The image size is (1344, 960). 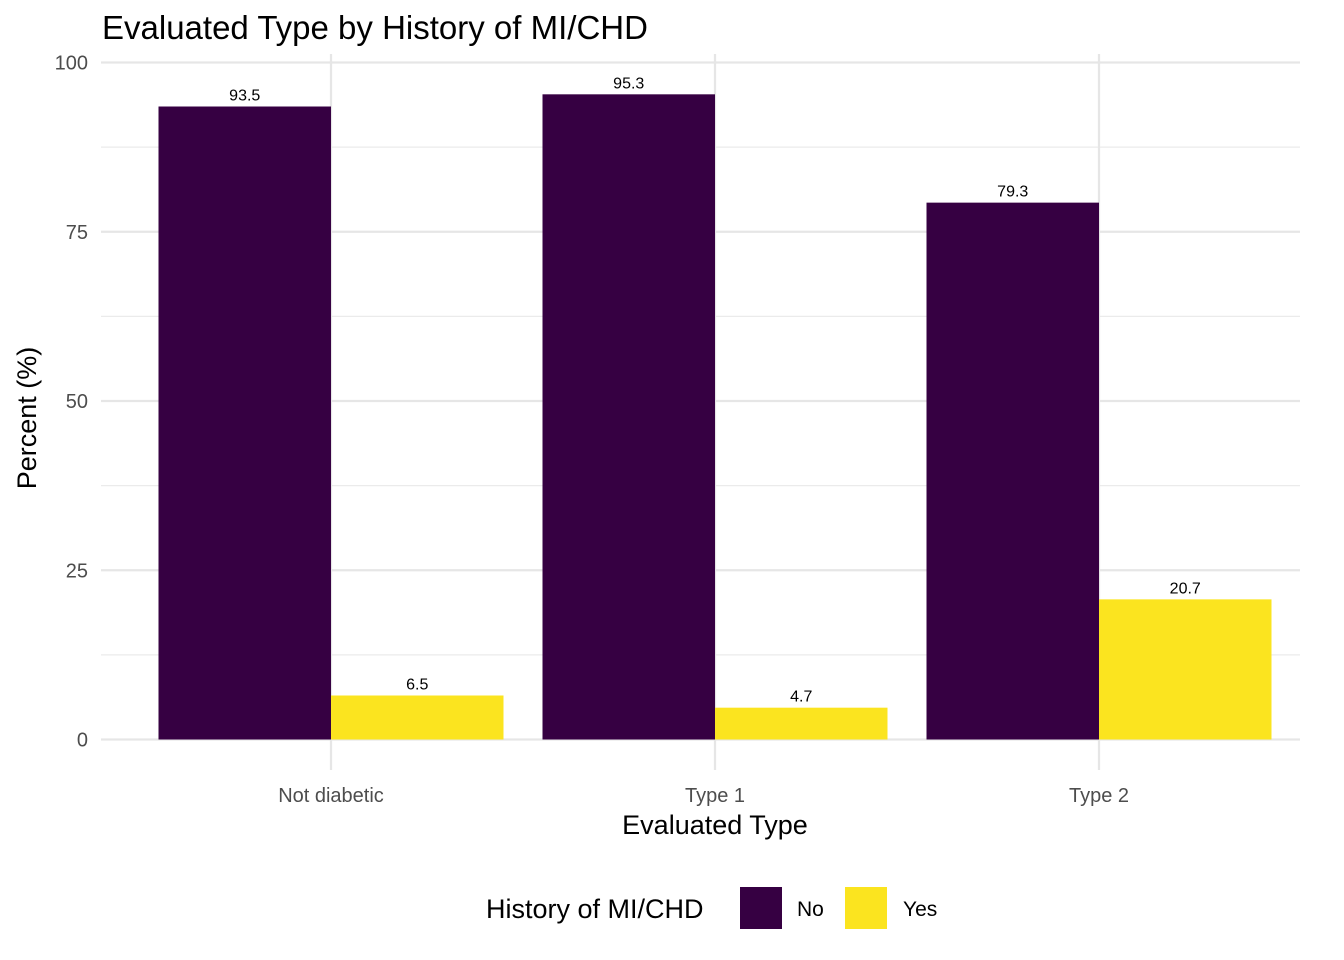 I want to click on data-label: 79.3, so click(x=1012, y=192).